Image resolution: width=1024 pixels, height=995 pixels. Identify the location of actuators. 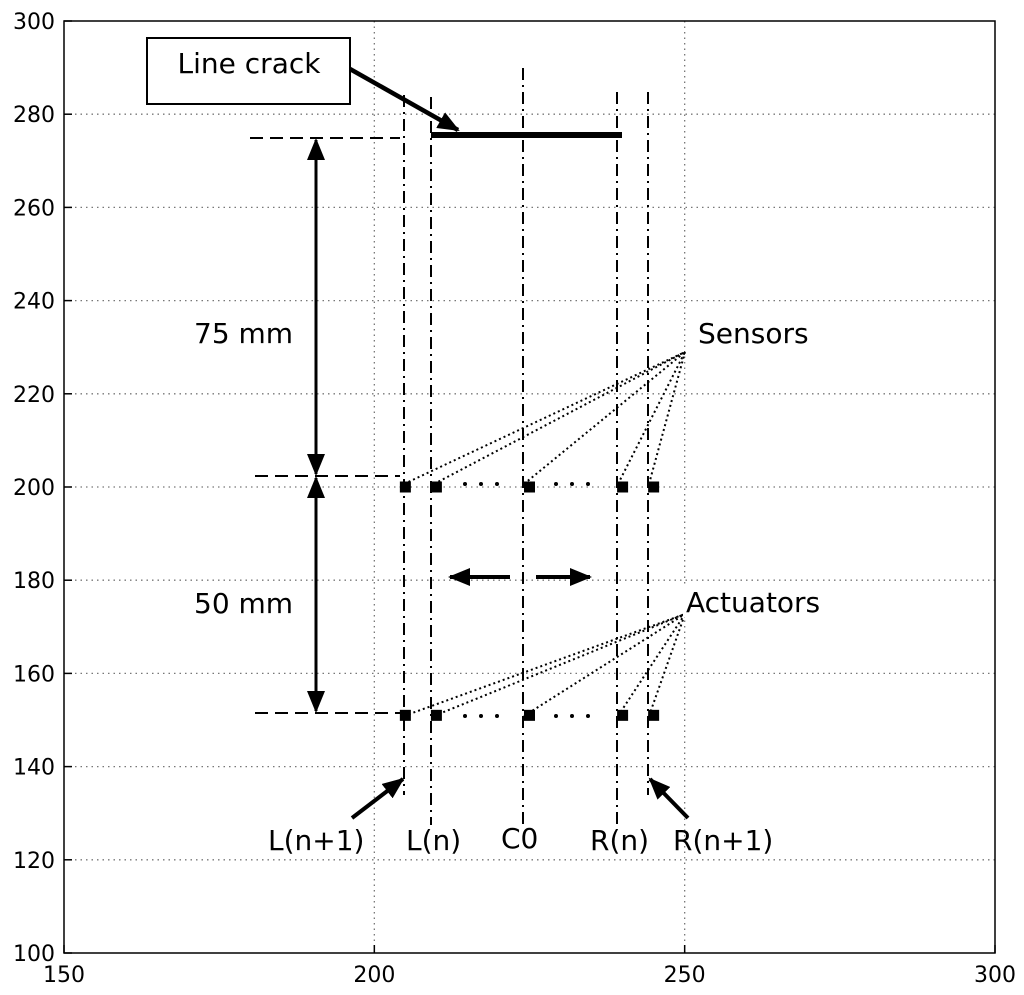
(529, 715).